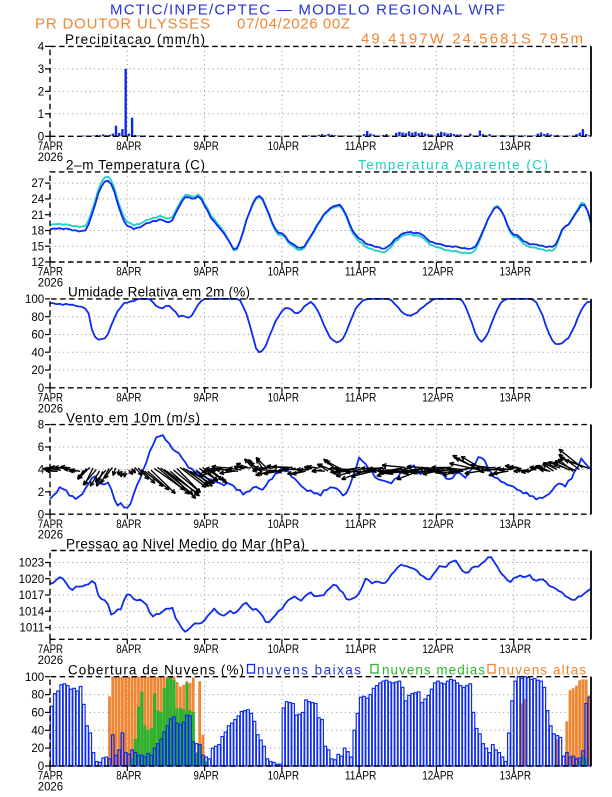  I want to click on svg-text: 8, so click(41, 426).